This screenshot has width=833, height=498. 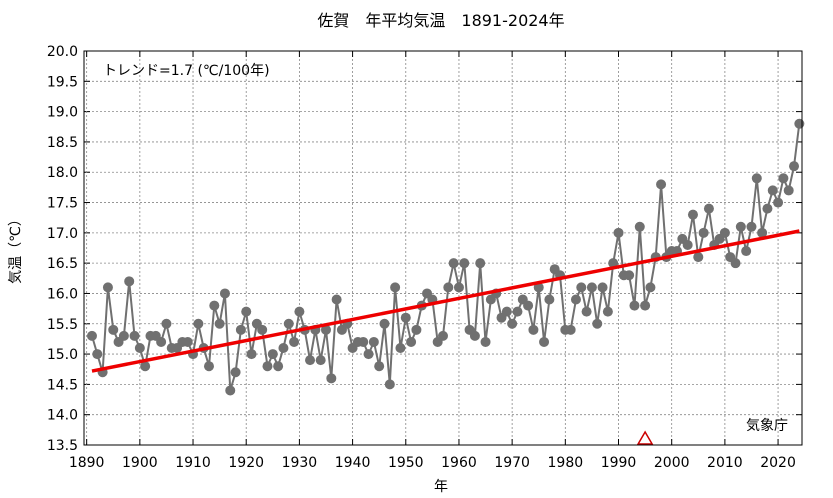 I want to click on y-tick-label: 16.0, so click(x=62, y=294).